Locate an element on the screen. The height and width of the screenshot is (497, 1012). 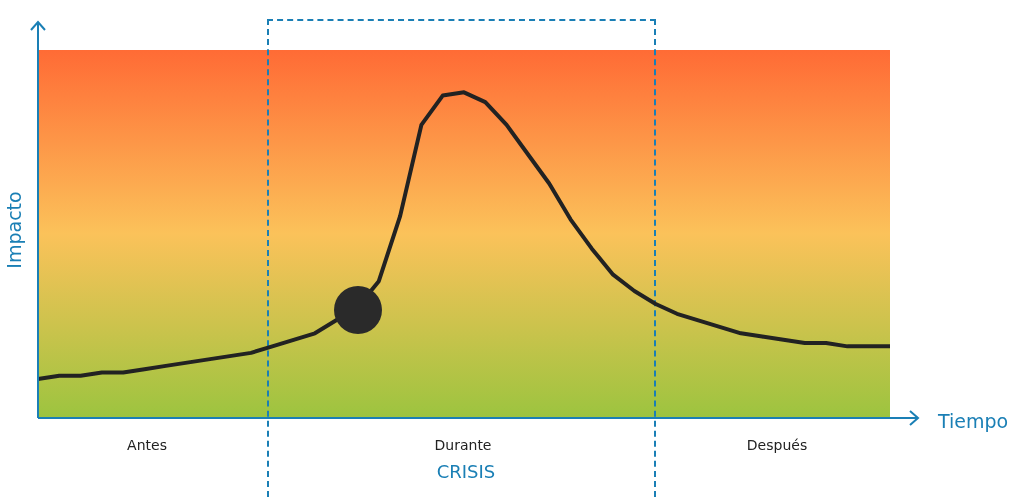
y-axis-title: Impacto is located at coordinates (13, 230).